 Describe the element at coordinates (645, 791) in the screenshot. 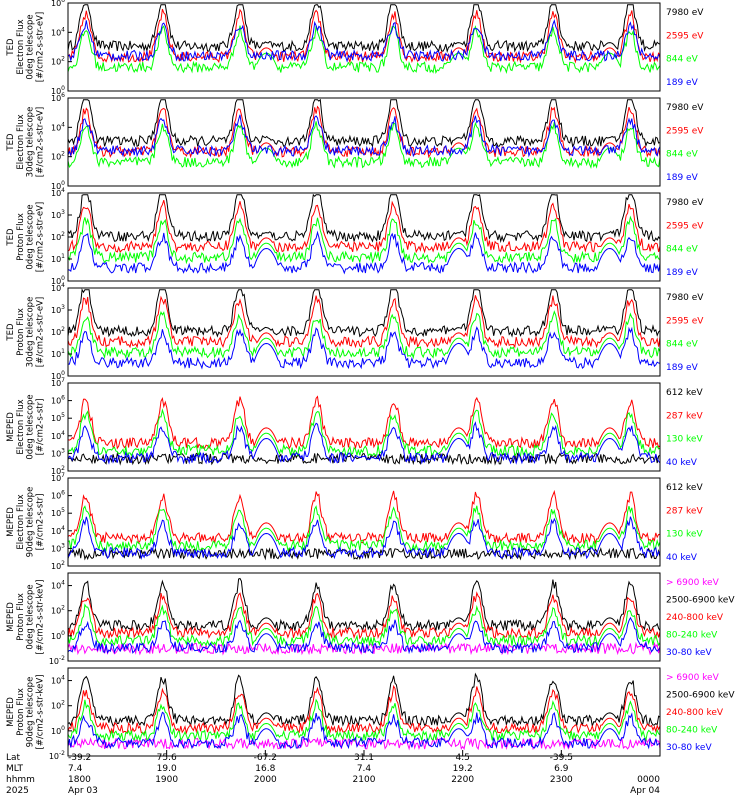

I see `x-tick-label: Apr 04` at that location.